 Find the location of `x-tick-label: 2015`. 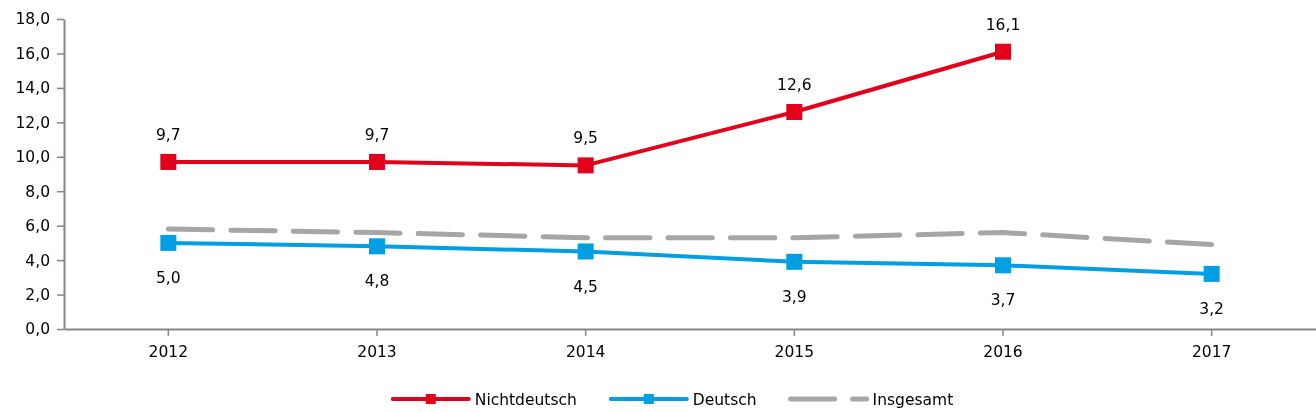

x-tick-label: 2015 is located at coordinates (794, 351).